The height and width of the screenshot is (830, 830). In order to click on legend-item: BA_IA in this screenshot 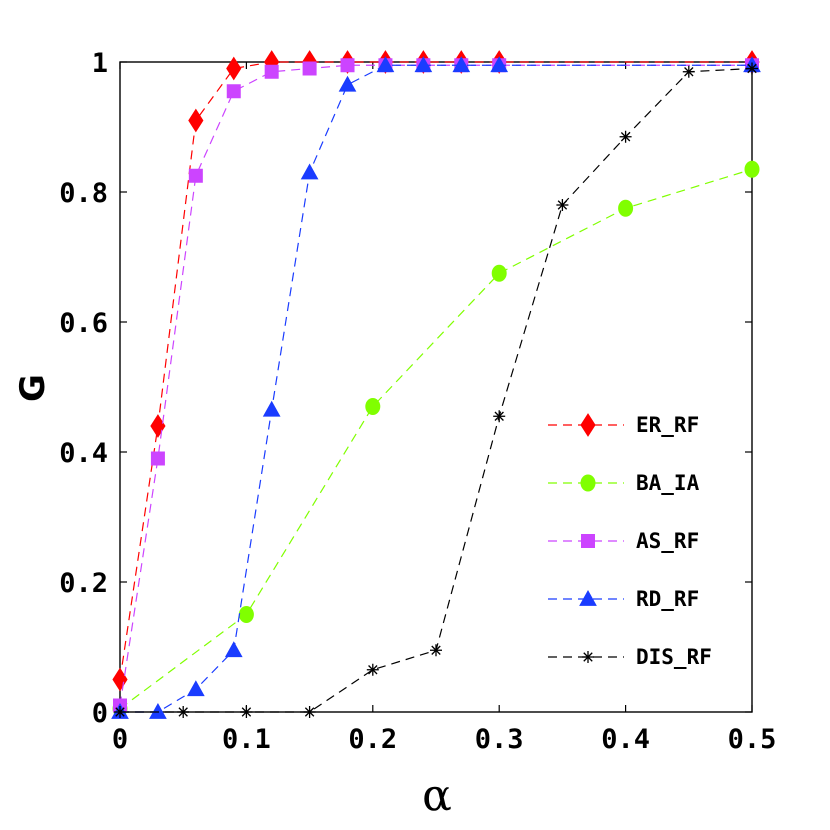, I will do `click(624, 483)`.